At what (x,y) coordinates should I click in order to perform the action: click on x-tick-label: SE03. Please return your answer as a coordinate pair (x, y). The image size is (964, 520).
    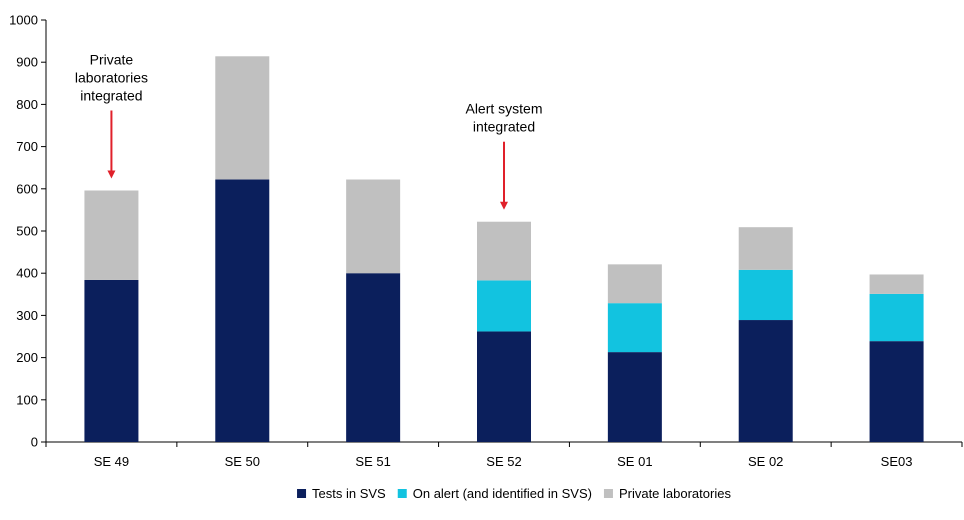
    Looking at the image, I should click on (897, 461).